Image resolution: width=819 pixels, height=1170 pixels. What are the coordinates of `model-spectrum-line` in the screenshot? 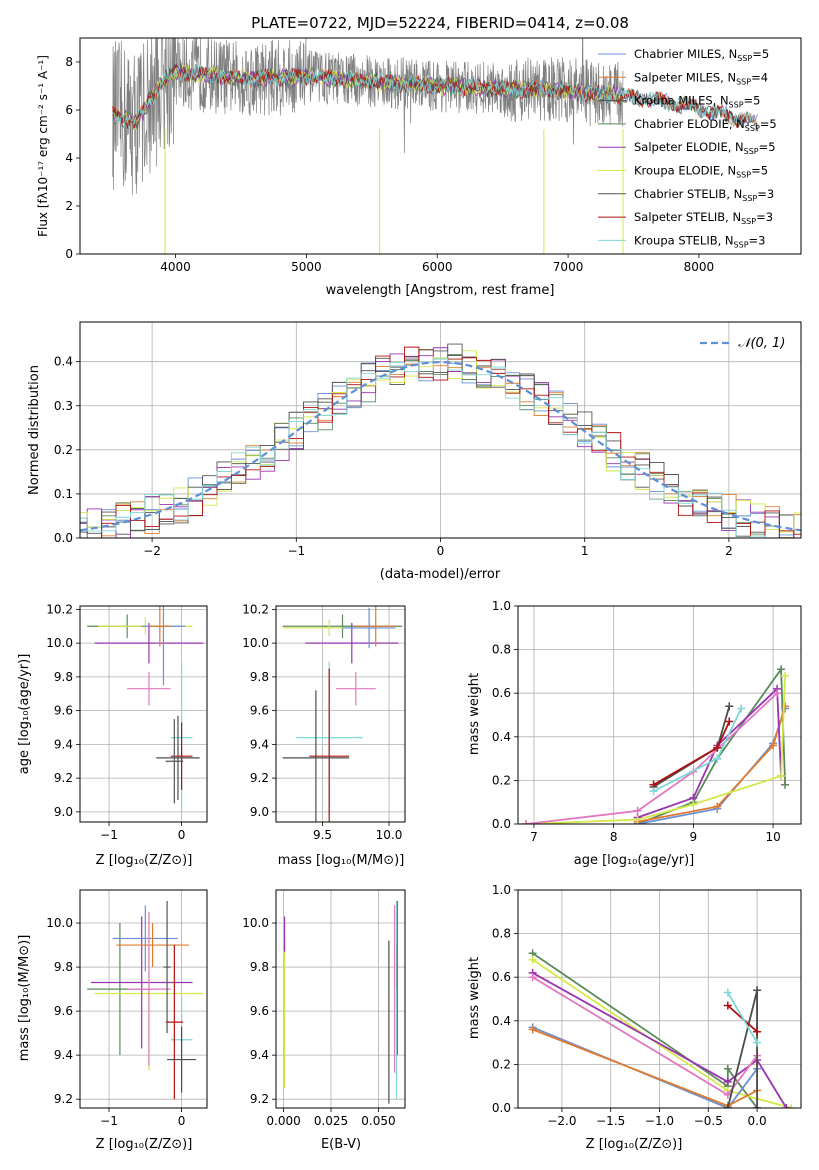 It's located at (432, 96).